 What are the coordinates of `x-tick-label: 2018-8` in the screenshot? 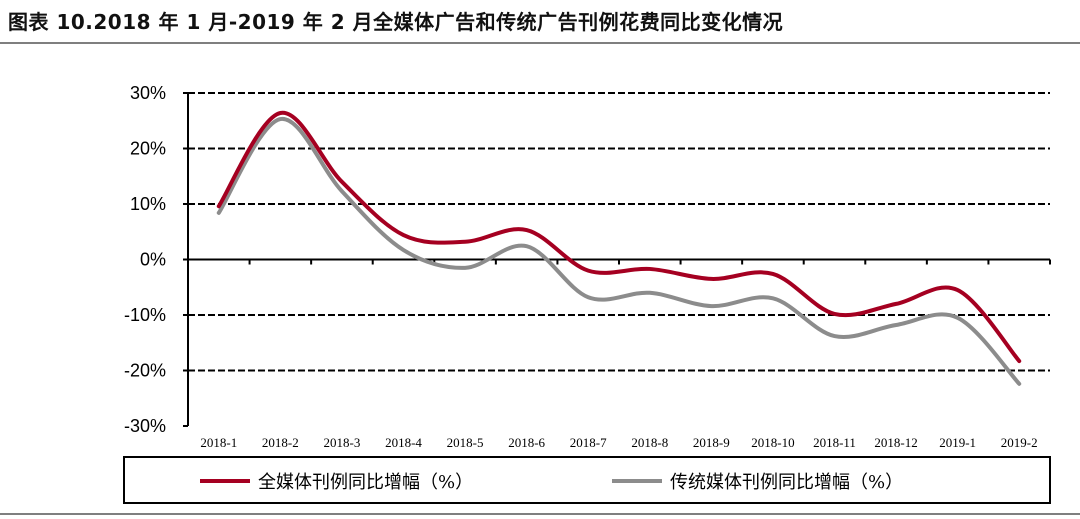 It's located at (649, 442).